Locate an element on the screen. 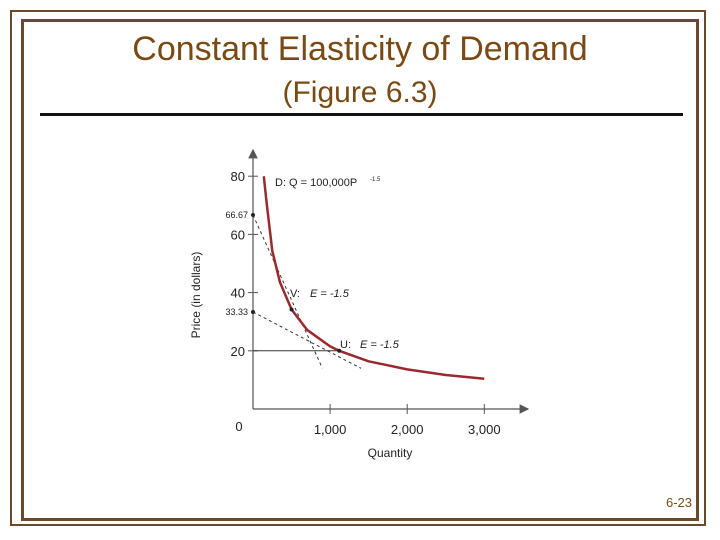 This screenshot has height=540, width=720. slide-subtitle: (Figure 6.3) is located at coordinates (360, 92).